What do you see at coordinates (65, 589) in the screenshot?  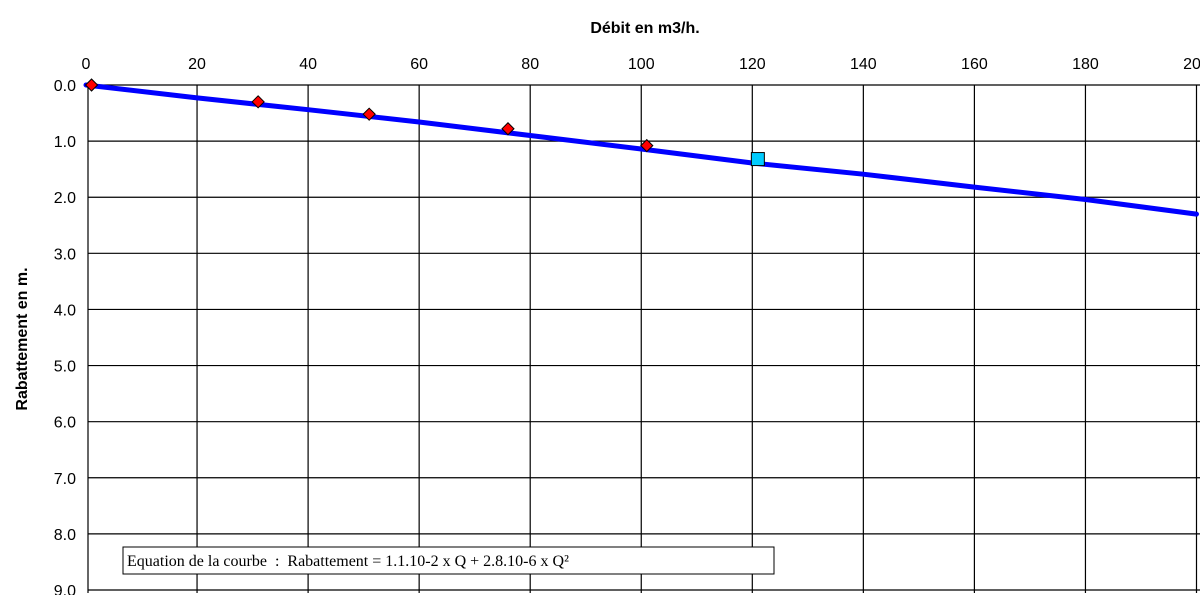 I see `y-tick-label: 9.0` at bounding box center [65, 589].